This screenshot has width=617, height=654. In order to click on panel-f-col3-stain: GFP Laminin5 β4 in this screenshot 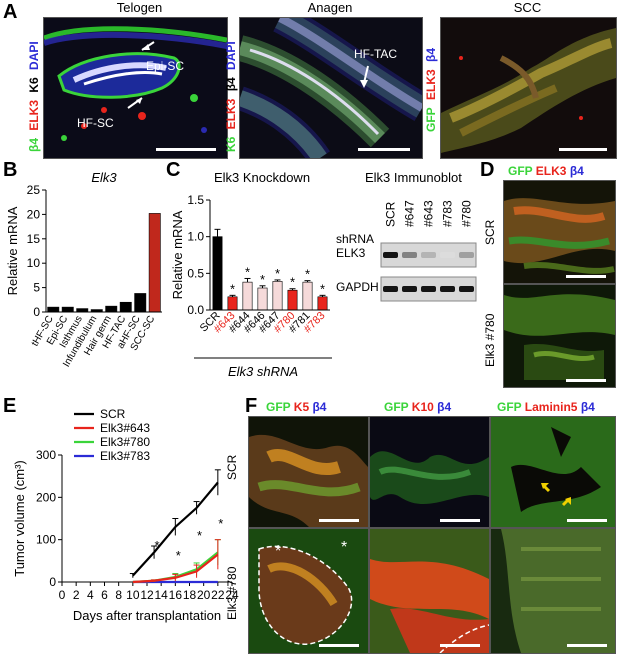, I will do `click(546, 407)`.